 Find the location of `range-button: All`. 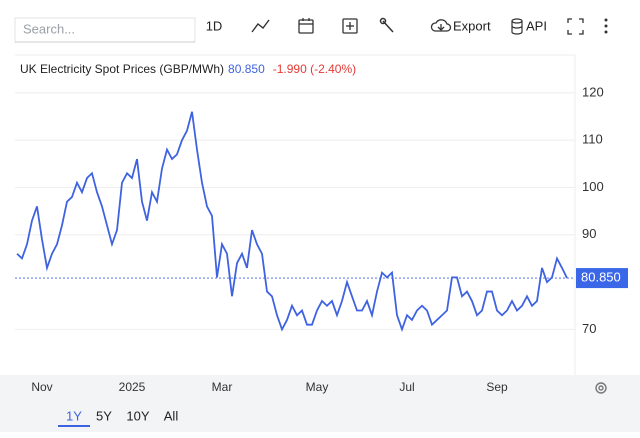

range-button: All is located at coordinates (171, 415).